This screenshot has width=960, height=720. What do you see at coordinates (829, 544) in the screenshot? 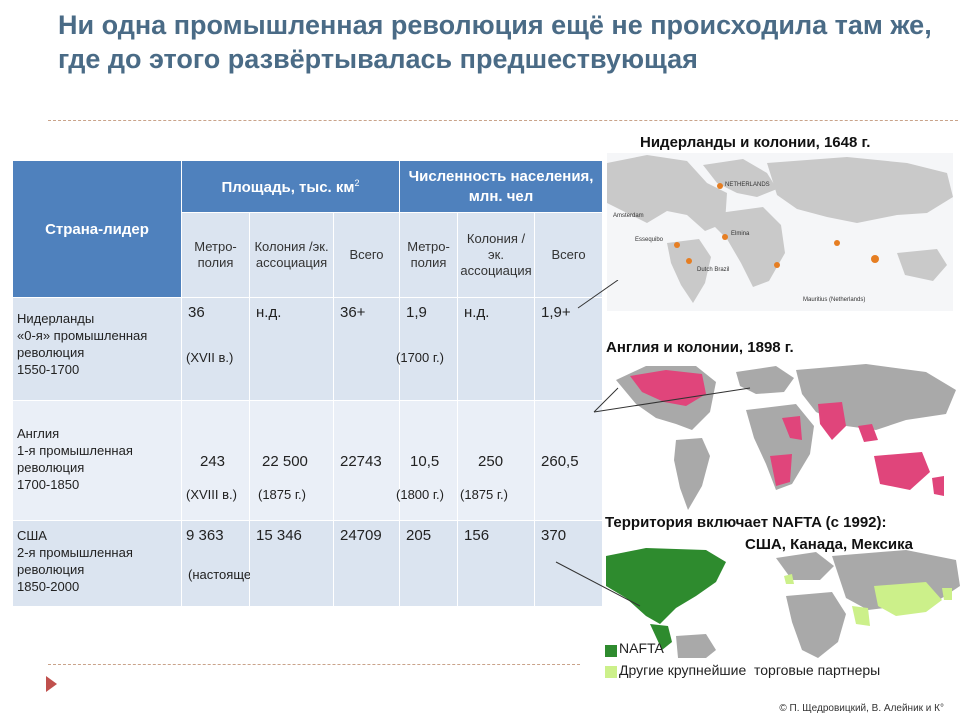
I see `nafta-map-title-line2: США, Канада, Мексика` at bounding box center [829, 544].